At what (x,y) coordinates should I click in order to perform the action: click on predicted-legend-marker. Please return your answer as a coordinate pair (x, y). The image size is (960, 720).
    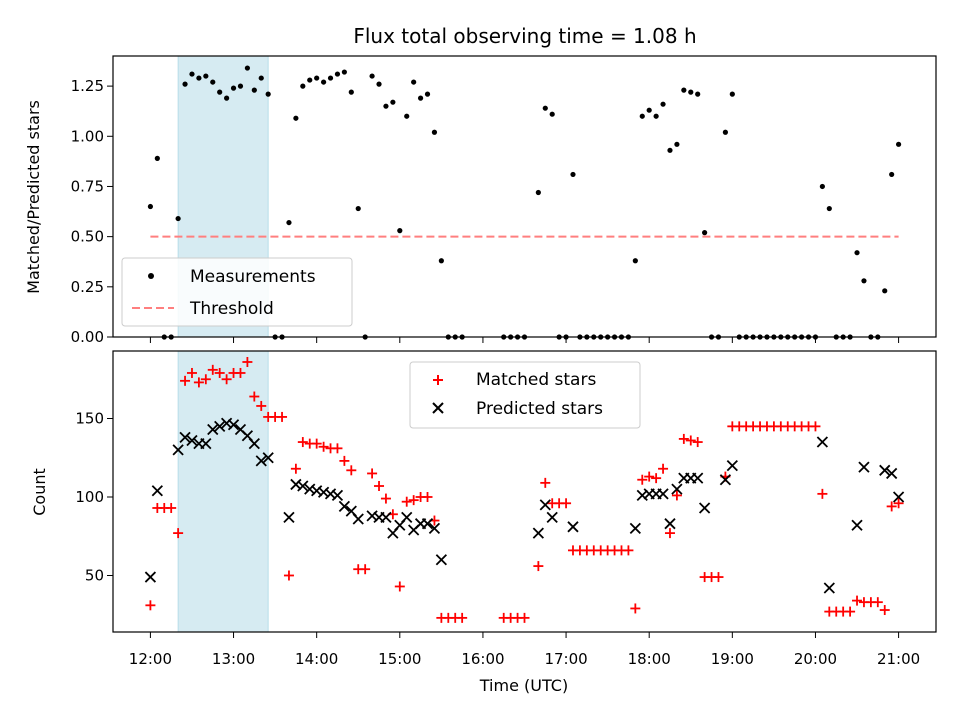
    Looking at the image, I should click on (438, 408).